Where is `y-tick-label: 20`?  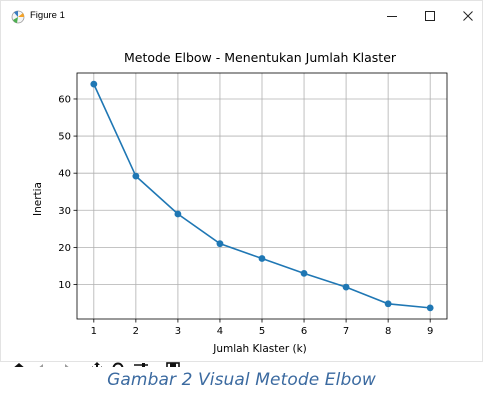
y-tick-label: 20 is located at coordinates (64, 248).